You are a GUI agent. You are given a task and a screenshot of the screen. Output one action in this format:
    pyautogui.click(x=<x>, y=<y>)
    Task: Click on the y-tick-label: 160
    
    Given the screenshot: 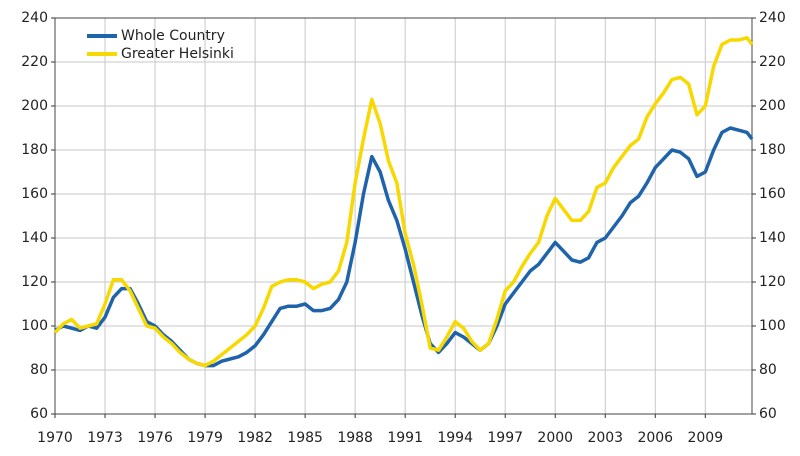 What is the action you would take?
    pyautogui.click(x=34, y=194)
    